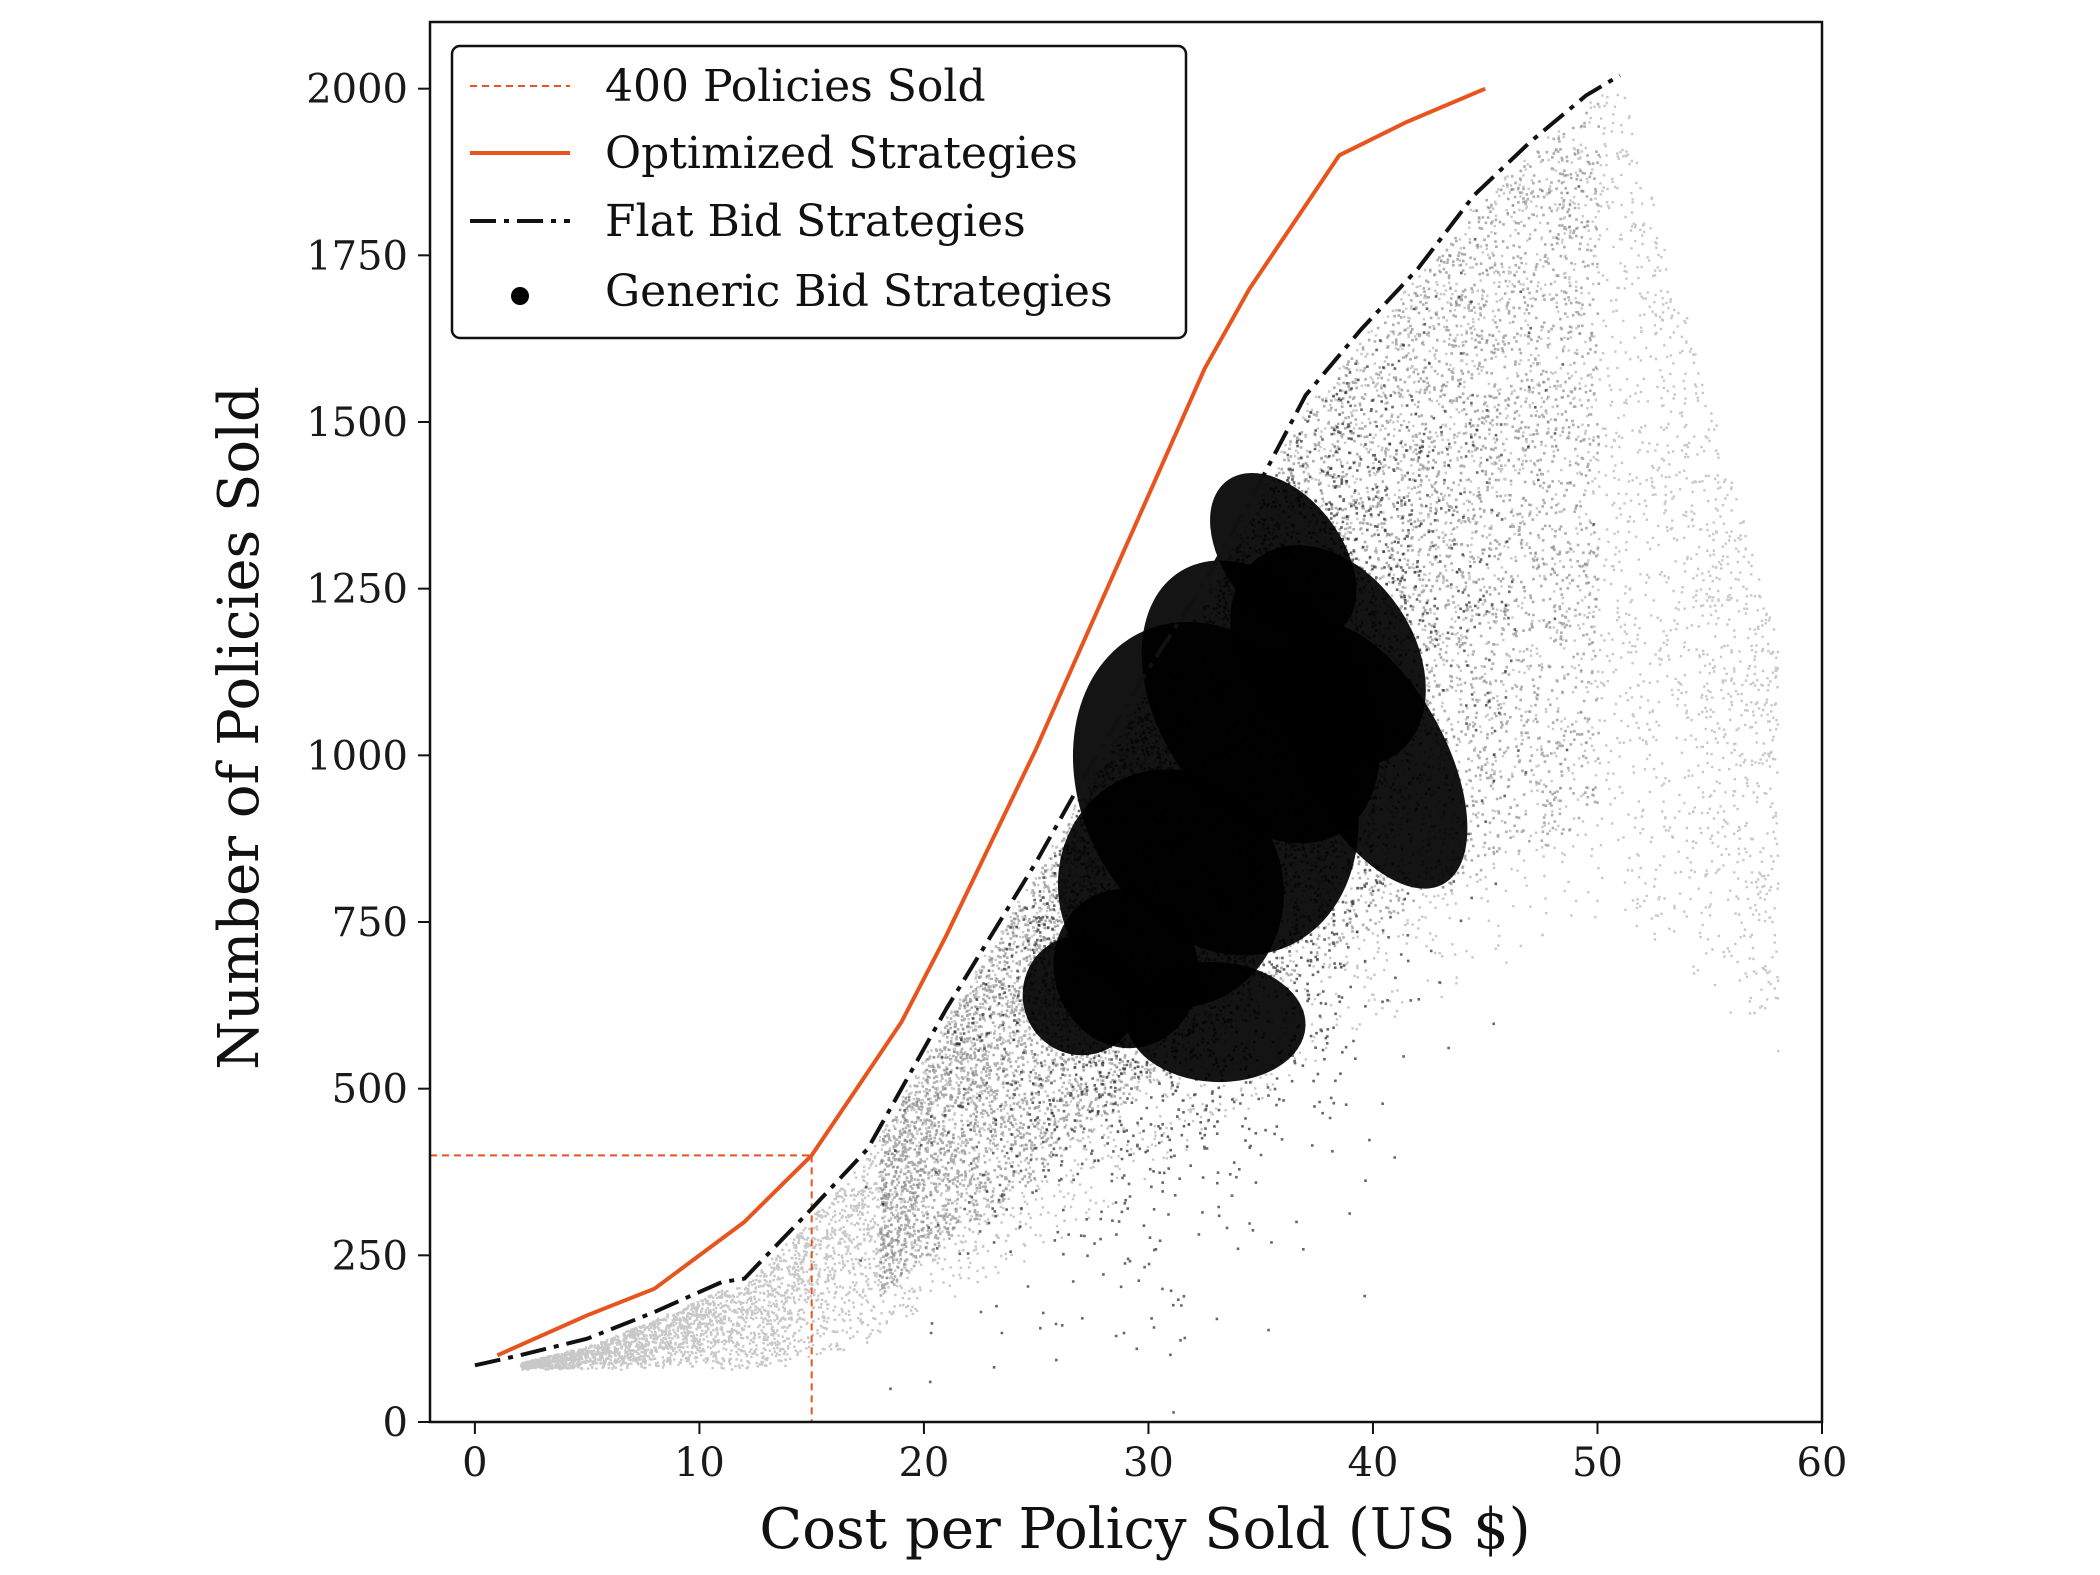 This screenshot has height=1575, width=2100. What do you see at coordinates (370, 923) in the screenshot?
I see `y-tick-label: 750` at bounding box center [370, 923].